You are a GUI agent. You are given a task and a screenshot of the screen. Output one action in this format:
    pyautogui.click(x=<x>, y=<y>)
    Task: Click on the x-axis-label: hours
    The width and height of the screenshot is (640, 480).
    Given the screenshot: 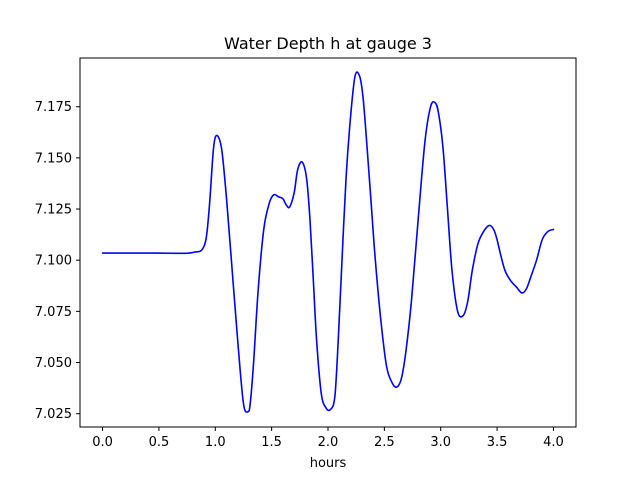 What is the action you would take?
    pyautogui.click(x=328, y=463)
    